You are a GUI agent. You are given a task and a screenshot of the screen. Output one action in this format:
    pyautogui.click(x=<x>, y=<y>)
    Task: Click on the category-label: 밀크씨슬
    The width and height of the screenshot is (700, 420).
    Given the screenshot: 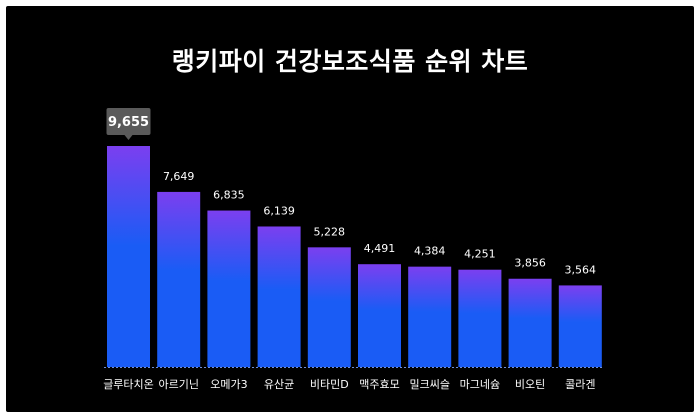 What is the action you would take?
    pyautogui.click(x=429, y=384)
    